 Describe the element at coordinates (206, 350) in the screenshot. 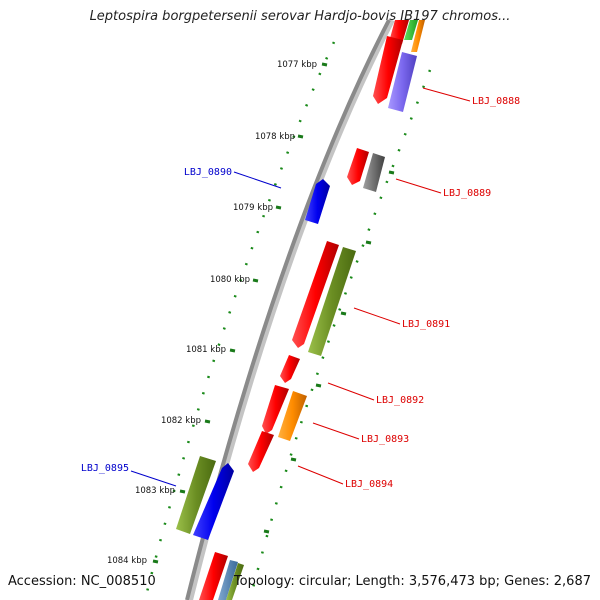

I see `tick-label: 1081 kbp` at that location.